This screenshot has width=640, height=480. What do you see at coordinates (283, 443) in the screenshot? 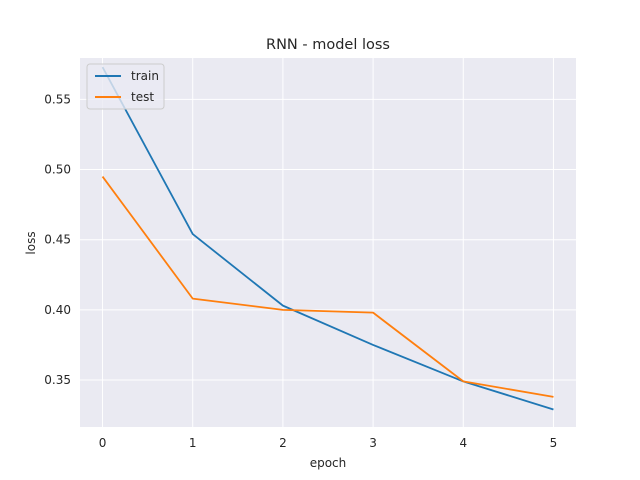
I see `x-tick-label: 2` at bounding box center [283, 443].